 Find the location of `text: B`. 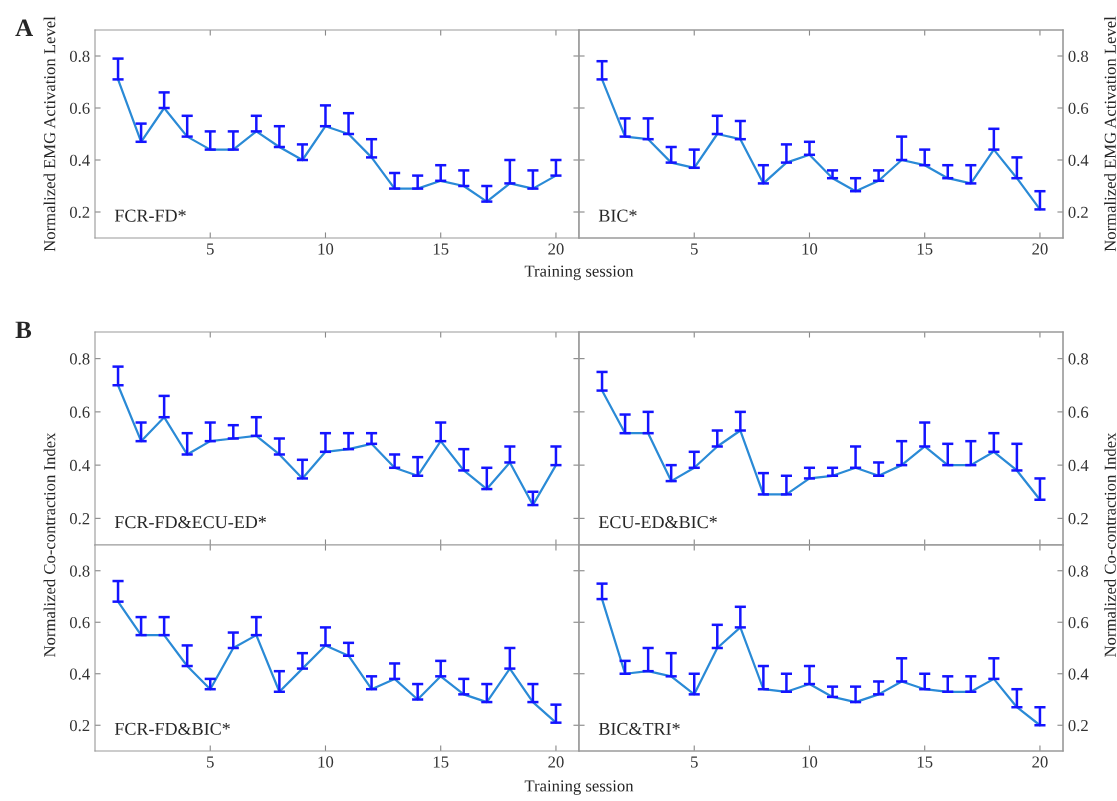

text: B is located at coordinates (23, 330).